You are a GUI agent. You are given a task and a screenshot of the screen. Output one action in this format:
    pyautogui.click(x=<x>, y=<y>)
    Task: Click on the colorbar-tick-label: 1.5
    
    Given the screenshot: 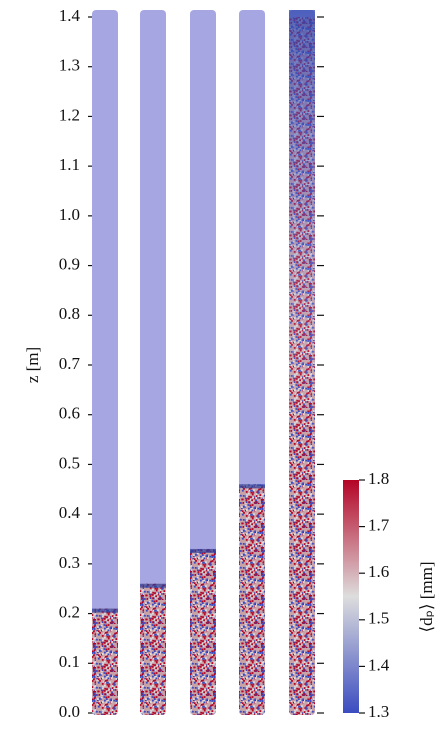 What is the action you would take?
    pyautogui.click(x=378, y=618)
    